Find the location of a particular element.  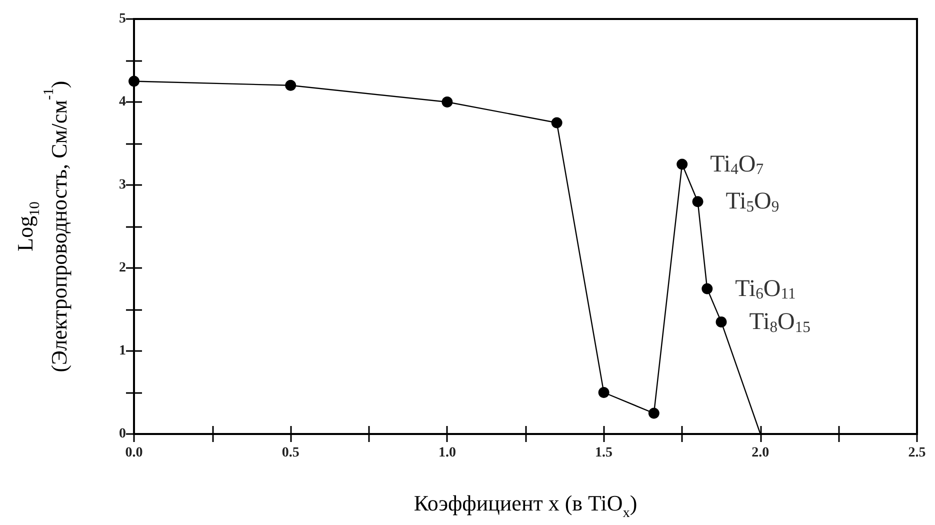

y-tick-label: 0 is located at coordinates (122, 434).